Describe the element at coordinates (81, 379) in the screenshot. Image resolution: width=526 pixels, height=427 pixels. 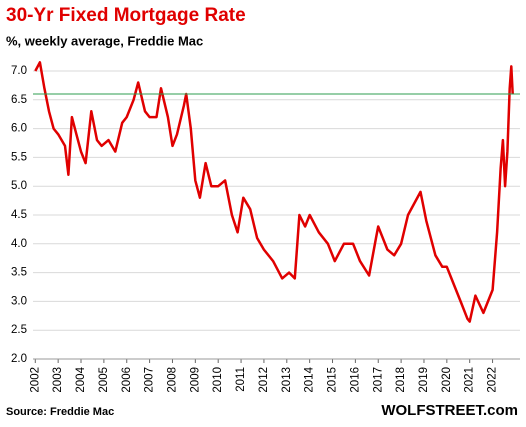
I see `x-tick-label: 2004` at that location.